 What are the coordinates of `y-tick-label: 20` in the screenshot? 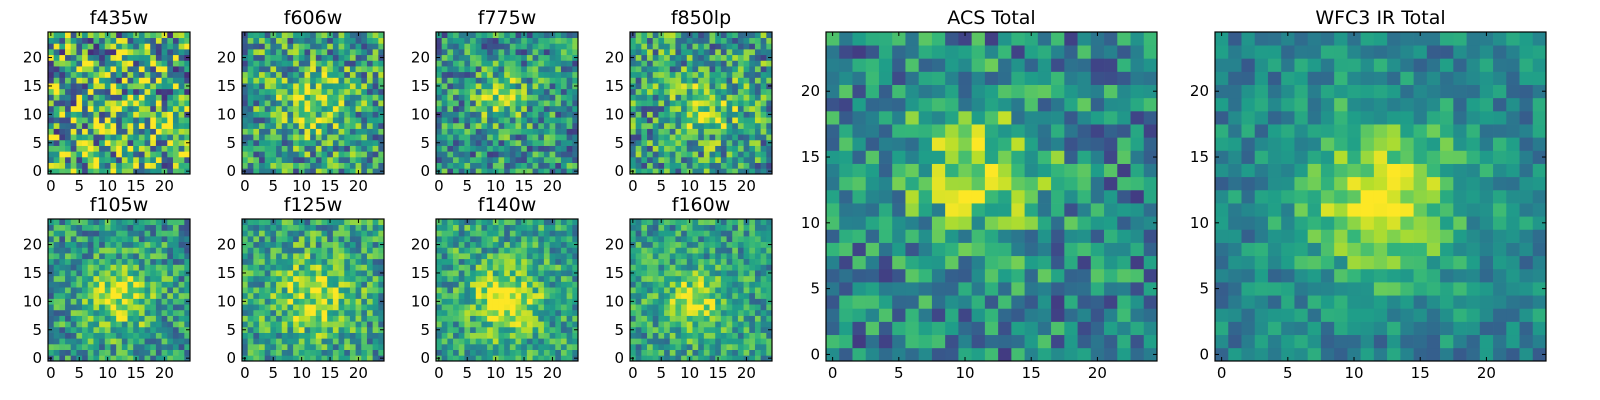 It's located at (32, 245).